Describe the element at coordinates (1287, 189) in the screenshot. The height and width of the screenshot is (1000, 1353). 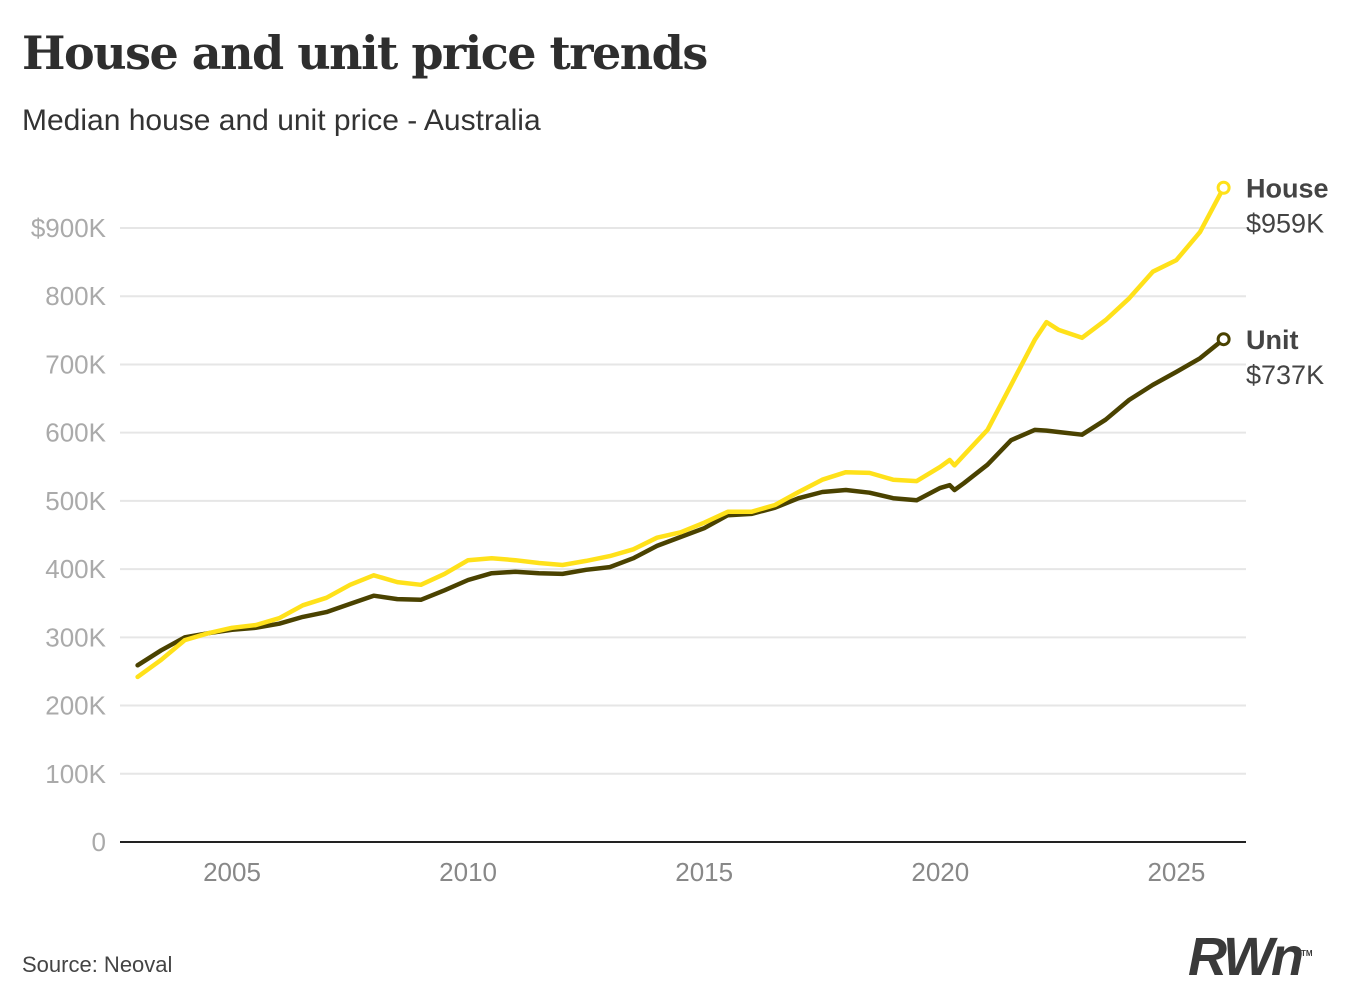
I see `house-series-label: House` at that location.